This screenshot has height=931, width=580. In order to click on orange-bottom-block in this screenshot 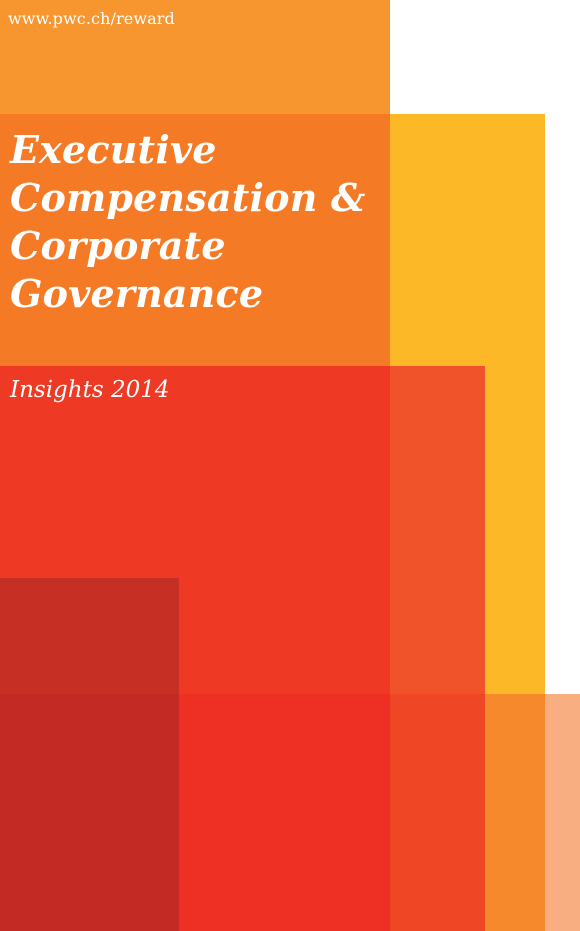, I will do `click(515, 812)`.